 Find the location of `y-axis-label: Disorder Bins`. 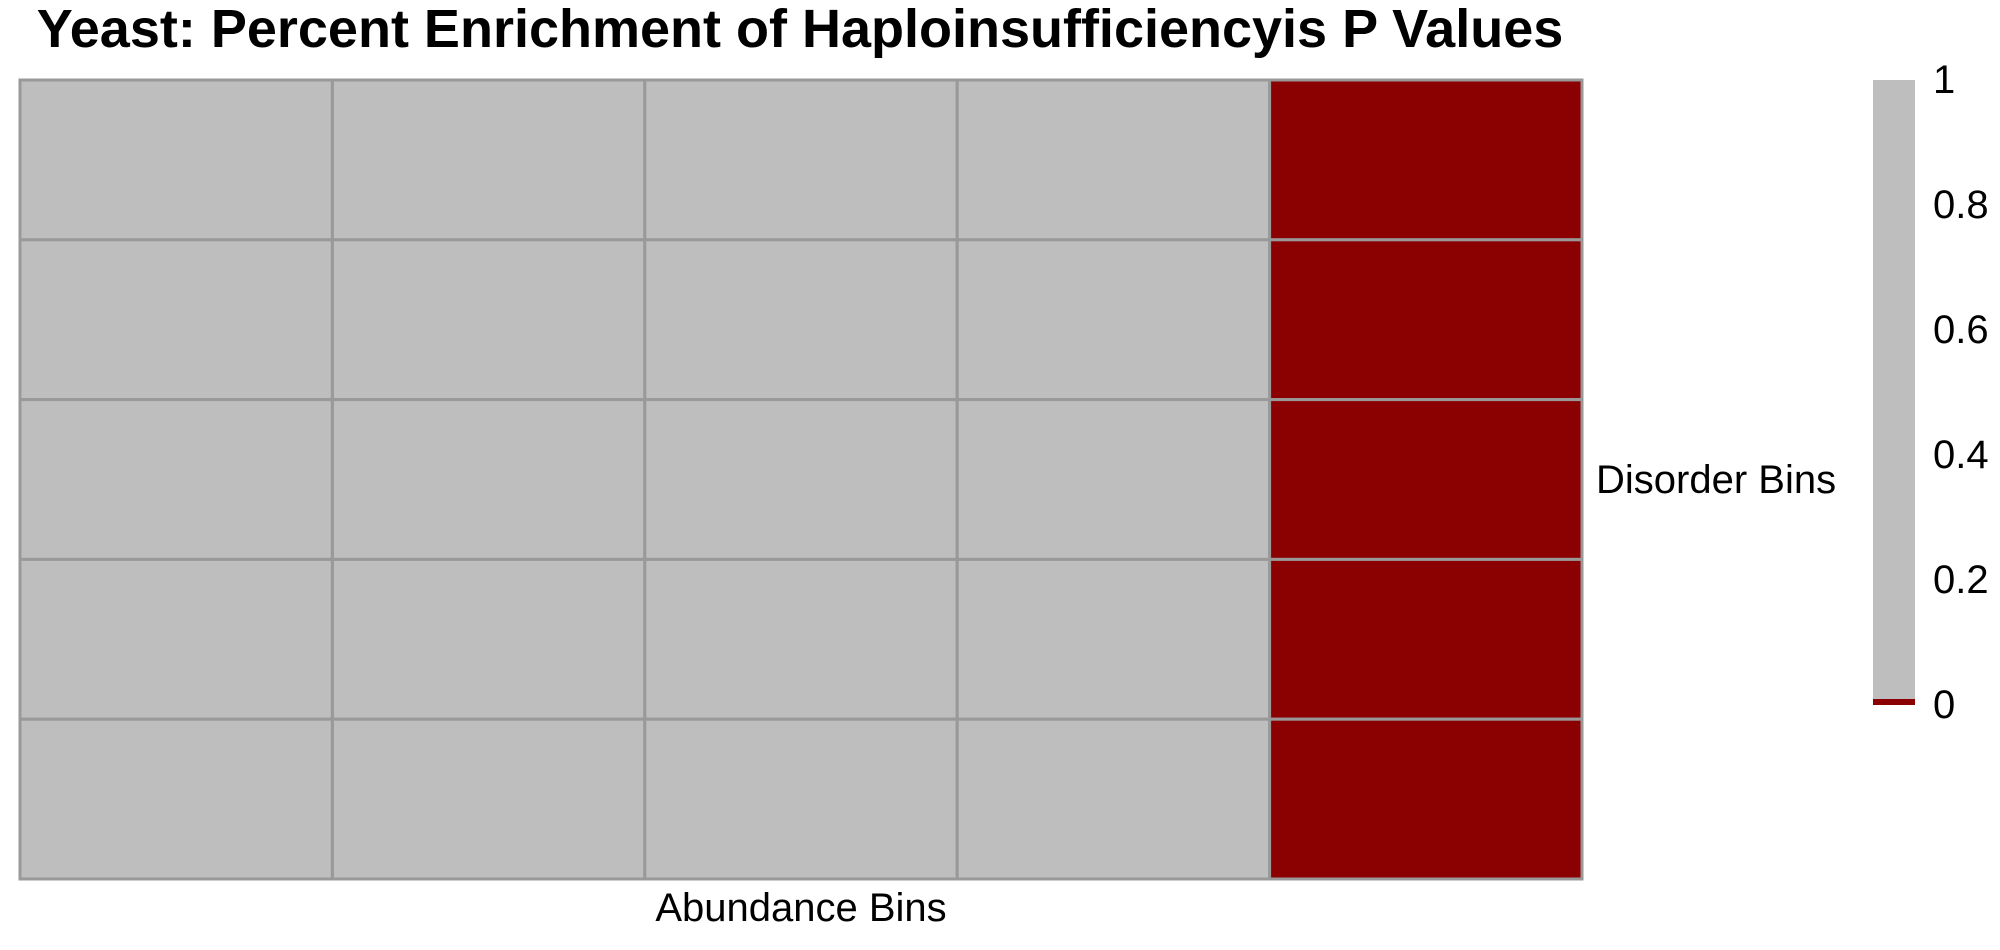

y-axis-label: Disorder Bins is located at coordinates (1716, 480).